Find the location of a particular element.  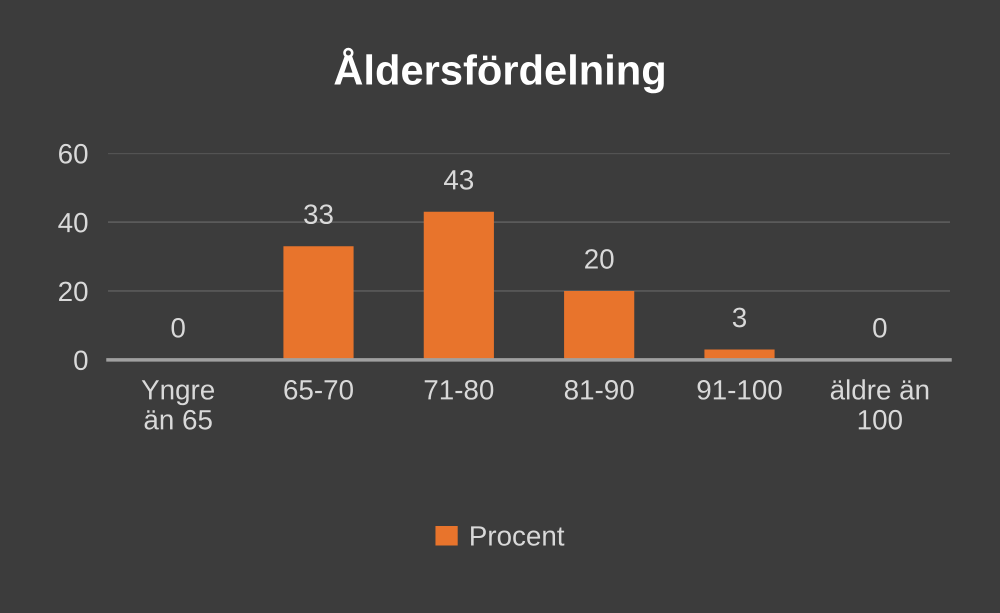

x-tick-label: 71-80 is located at coordinates (459, 390).